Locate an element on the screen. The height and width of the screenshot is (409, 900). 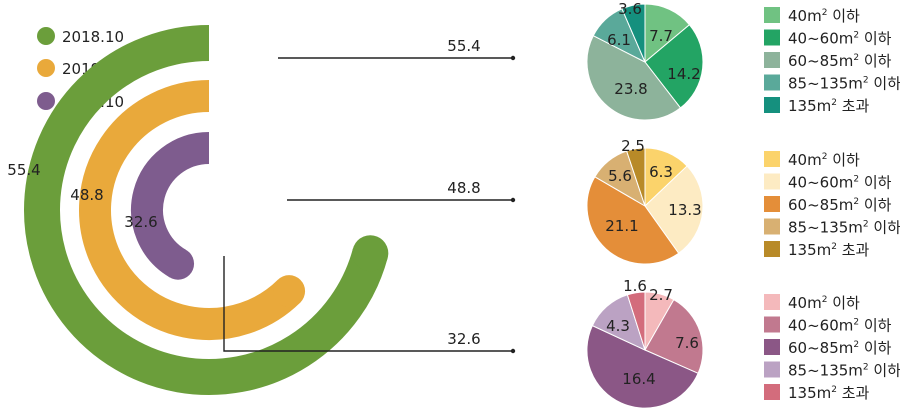
pie-value-label-2020.10-2: 16.4 is located at coordinates (638, 379).